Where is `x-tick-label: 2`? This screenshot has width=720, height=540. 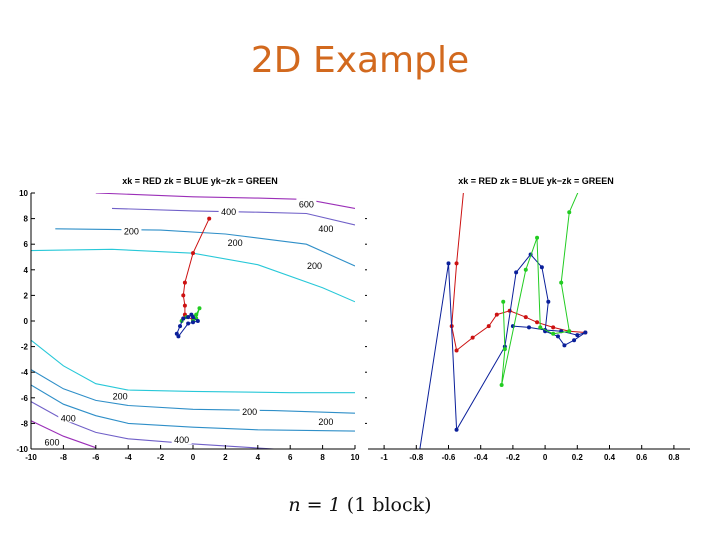 x-tick-label: 2 is located at coordinates (225, 457).